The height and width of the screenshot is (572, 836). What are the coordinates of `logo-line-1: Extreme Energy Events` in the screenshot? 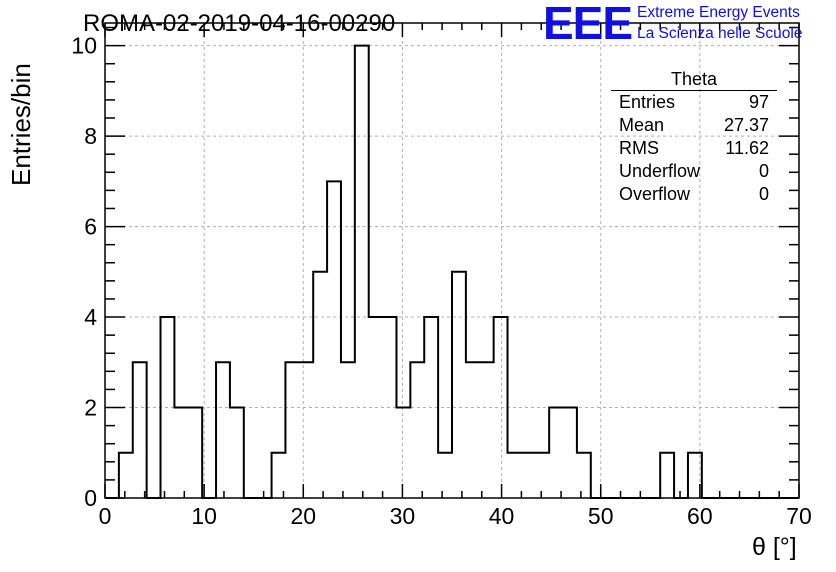 It's located at (718, 12).